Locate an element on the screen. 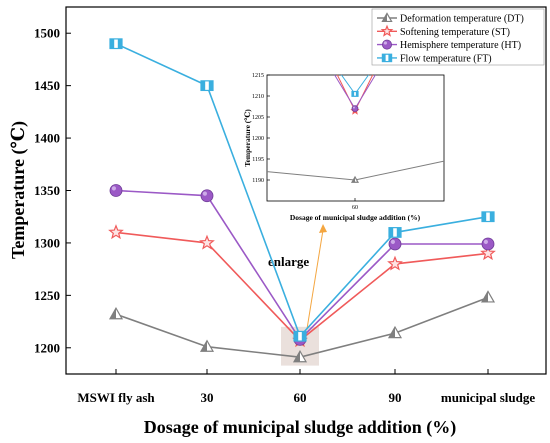 The image size is (550, 443). y-tick-label: 1250 is located at coordinates (47, 295).